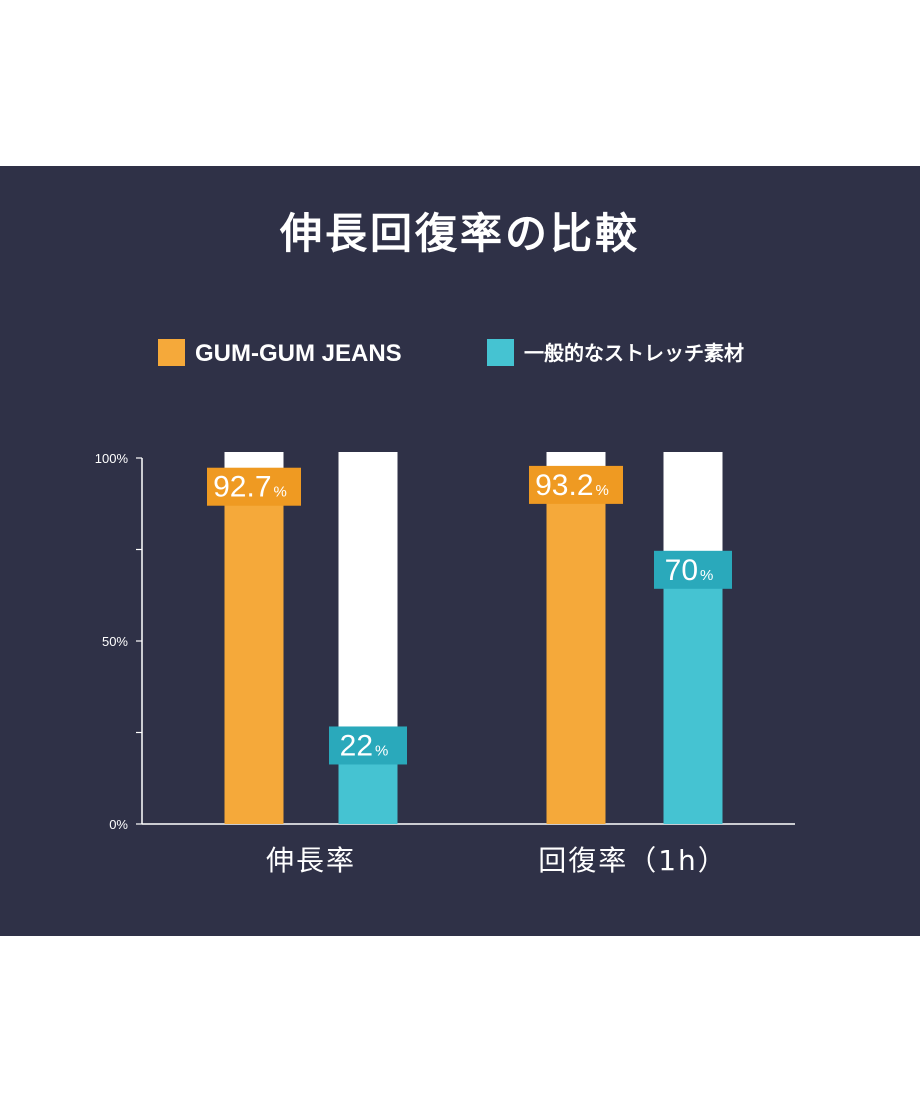 The image size is (920, 1104). I want to click on legend-label-general-stretch: 一般的なストレッチ素材, so click(634, 353).